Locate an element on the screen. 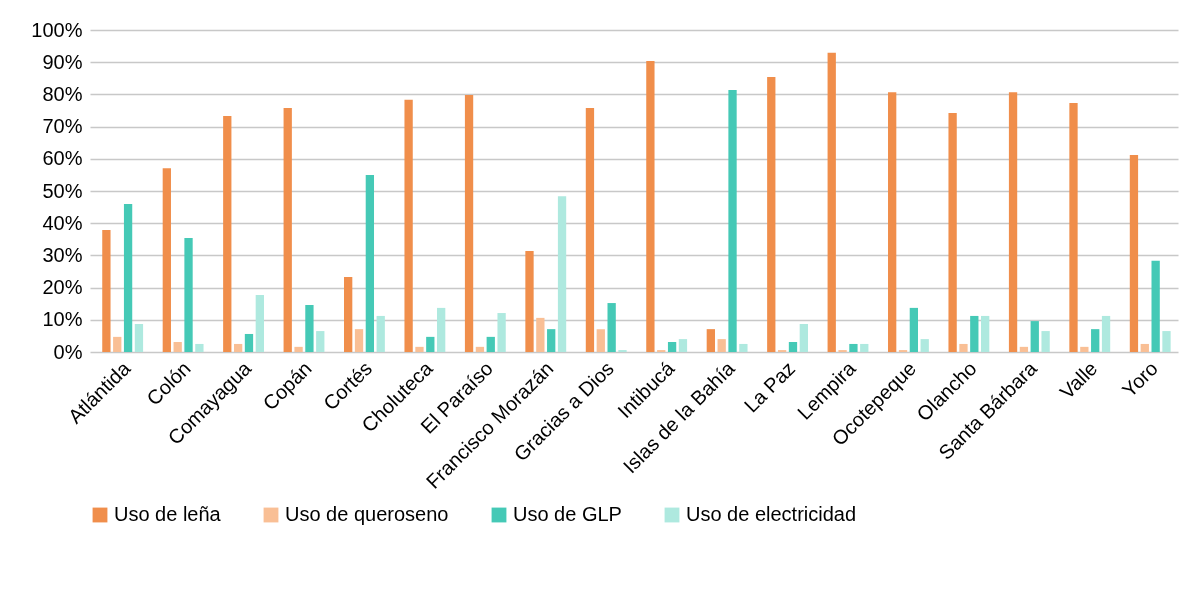 This screenshot has width=1193, height=590. y-tick-label: 70% is located at coordinates (62, 126).